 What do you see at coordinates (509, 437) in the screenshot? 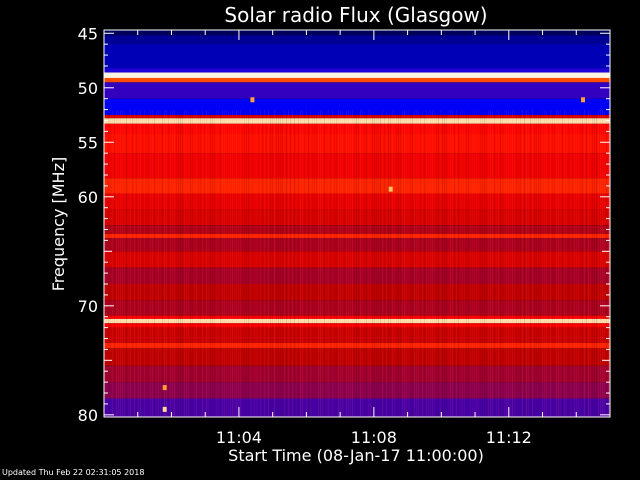
I see `x-tick-label: 11:12` at bounding box center [509, 437].